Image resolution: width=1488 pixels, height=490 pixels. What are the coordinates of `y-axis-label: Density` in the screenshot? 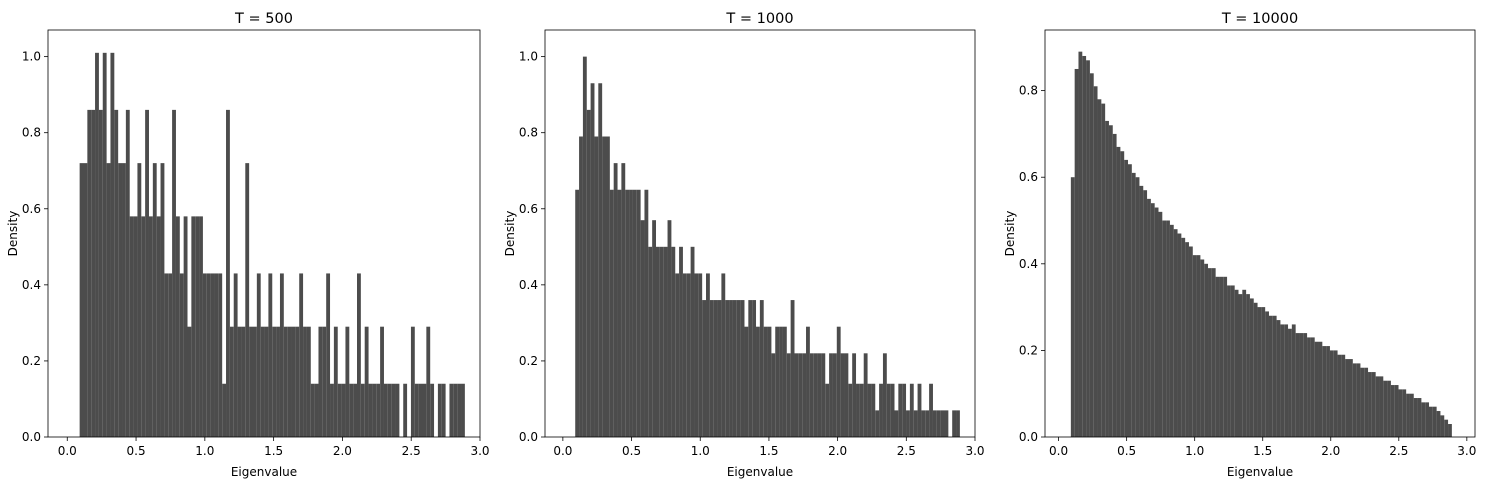 It's located at (1010, 234).